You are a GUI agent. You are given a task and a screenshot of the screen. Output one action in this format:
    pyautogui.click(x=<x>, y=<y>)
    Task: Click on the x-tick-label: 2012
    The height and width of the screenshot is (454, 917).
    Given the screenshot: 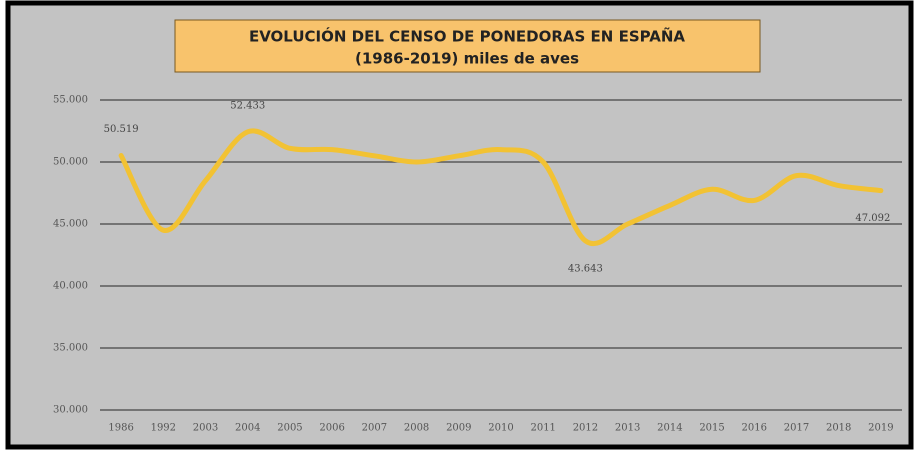 What is the action you would take?
    pyautogui.click(x=585, y=428)
    